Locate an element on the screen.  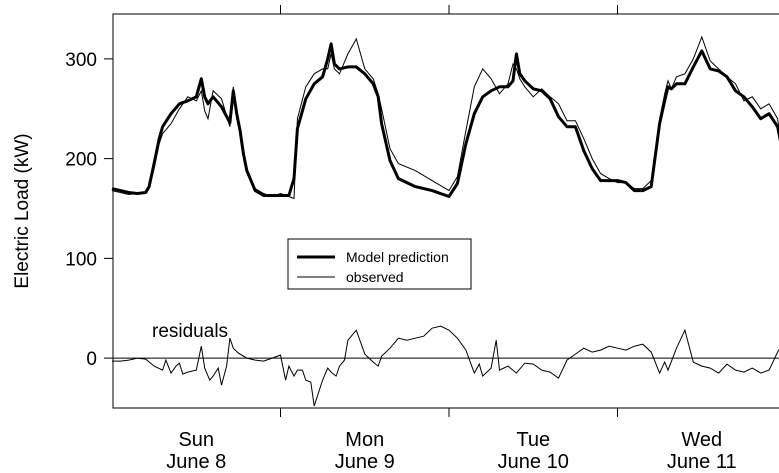
y-tick-label: 100 is located at coordinates (81, 259).